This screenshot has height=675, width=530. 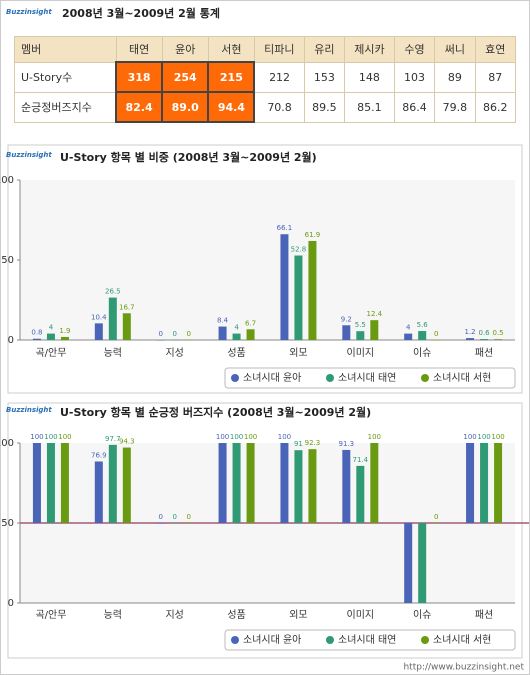 What do you see at coordinates (7, 523) in the screenshot?
I see `y-tick-label: 50` at bounding box center [7, 523].